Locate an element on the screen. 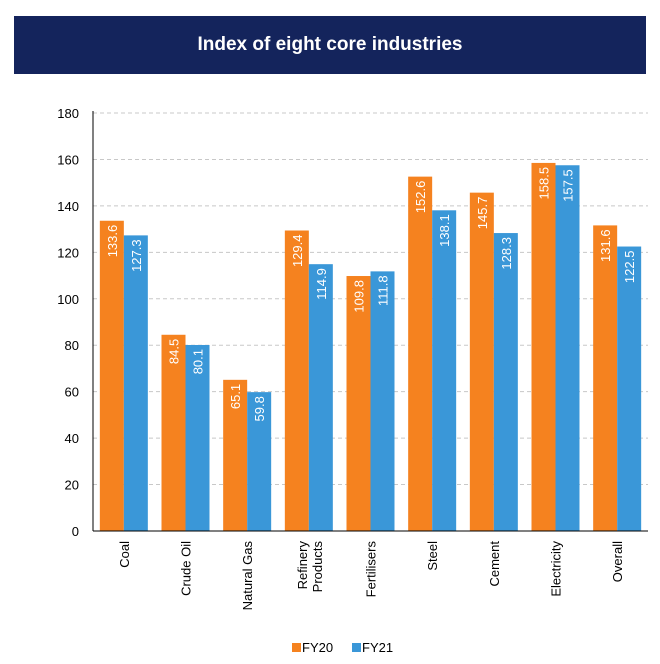 This screenshot has width=660, height=664. x-tick-label-line: Products is located at coordinates (317, 567).